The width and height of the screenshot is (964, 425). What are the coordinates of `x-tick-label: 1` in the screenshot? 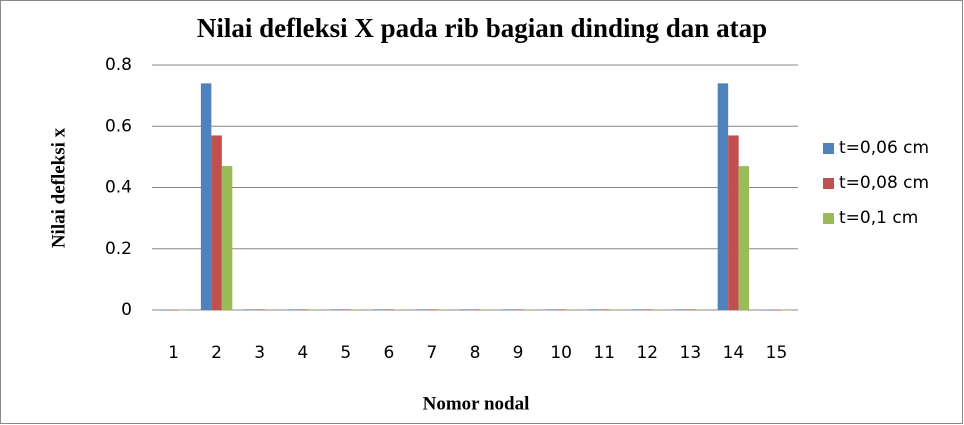 It's located at (173, 353).